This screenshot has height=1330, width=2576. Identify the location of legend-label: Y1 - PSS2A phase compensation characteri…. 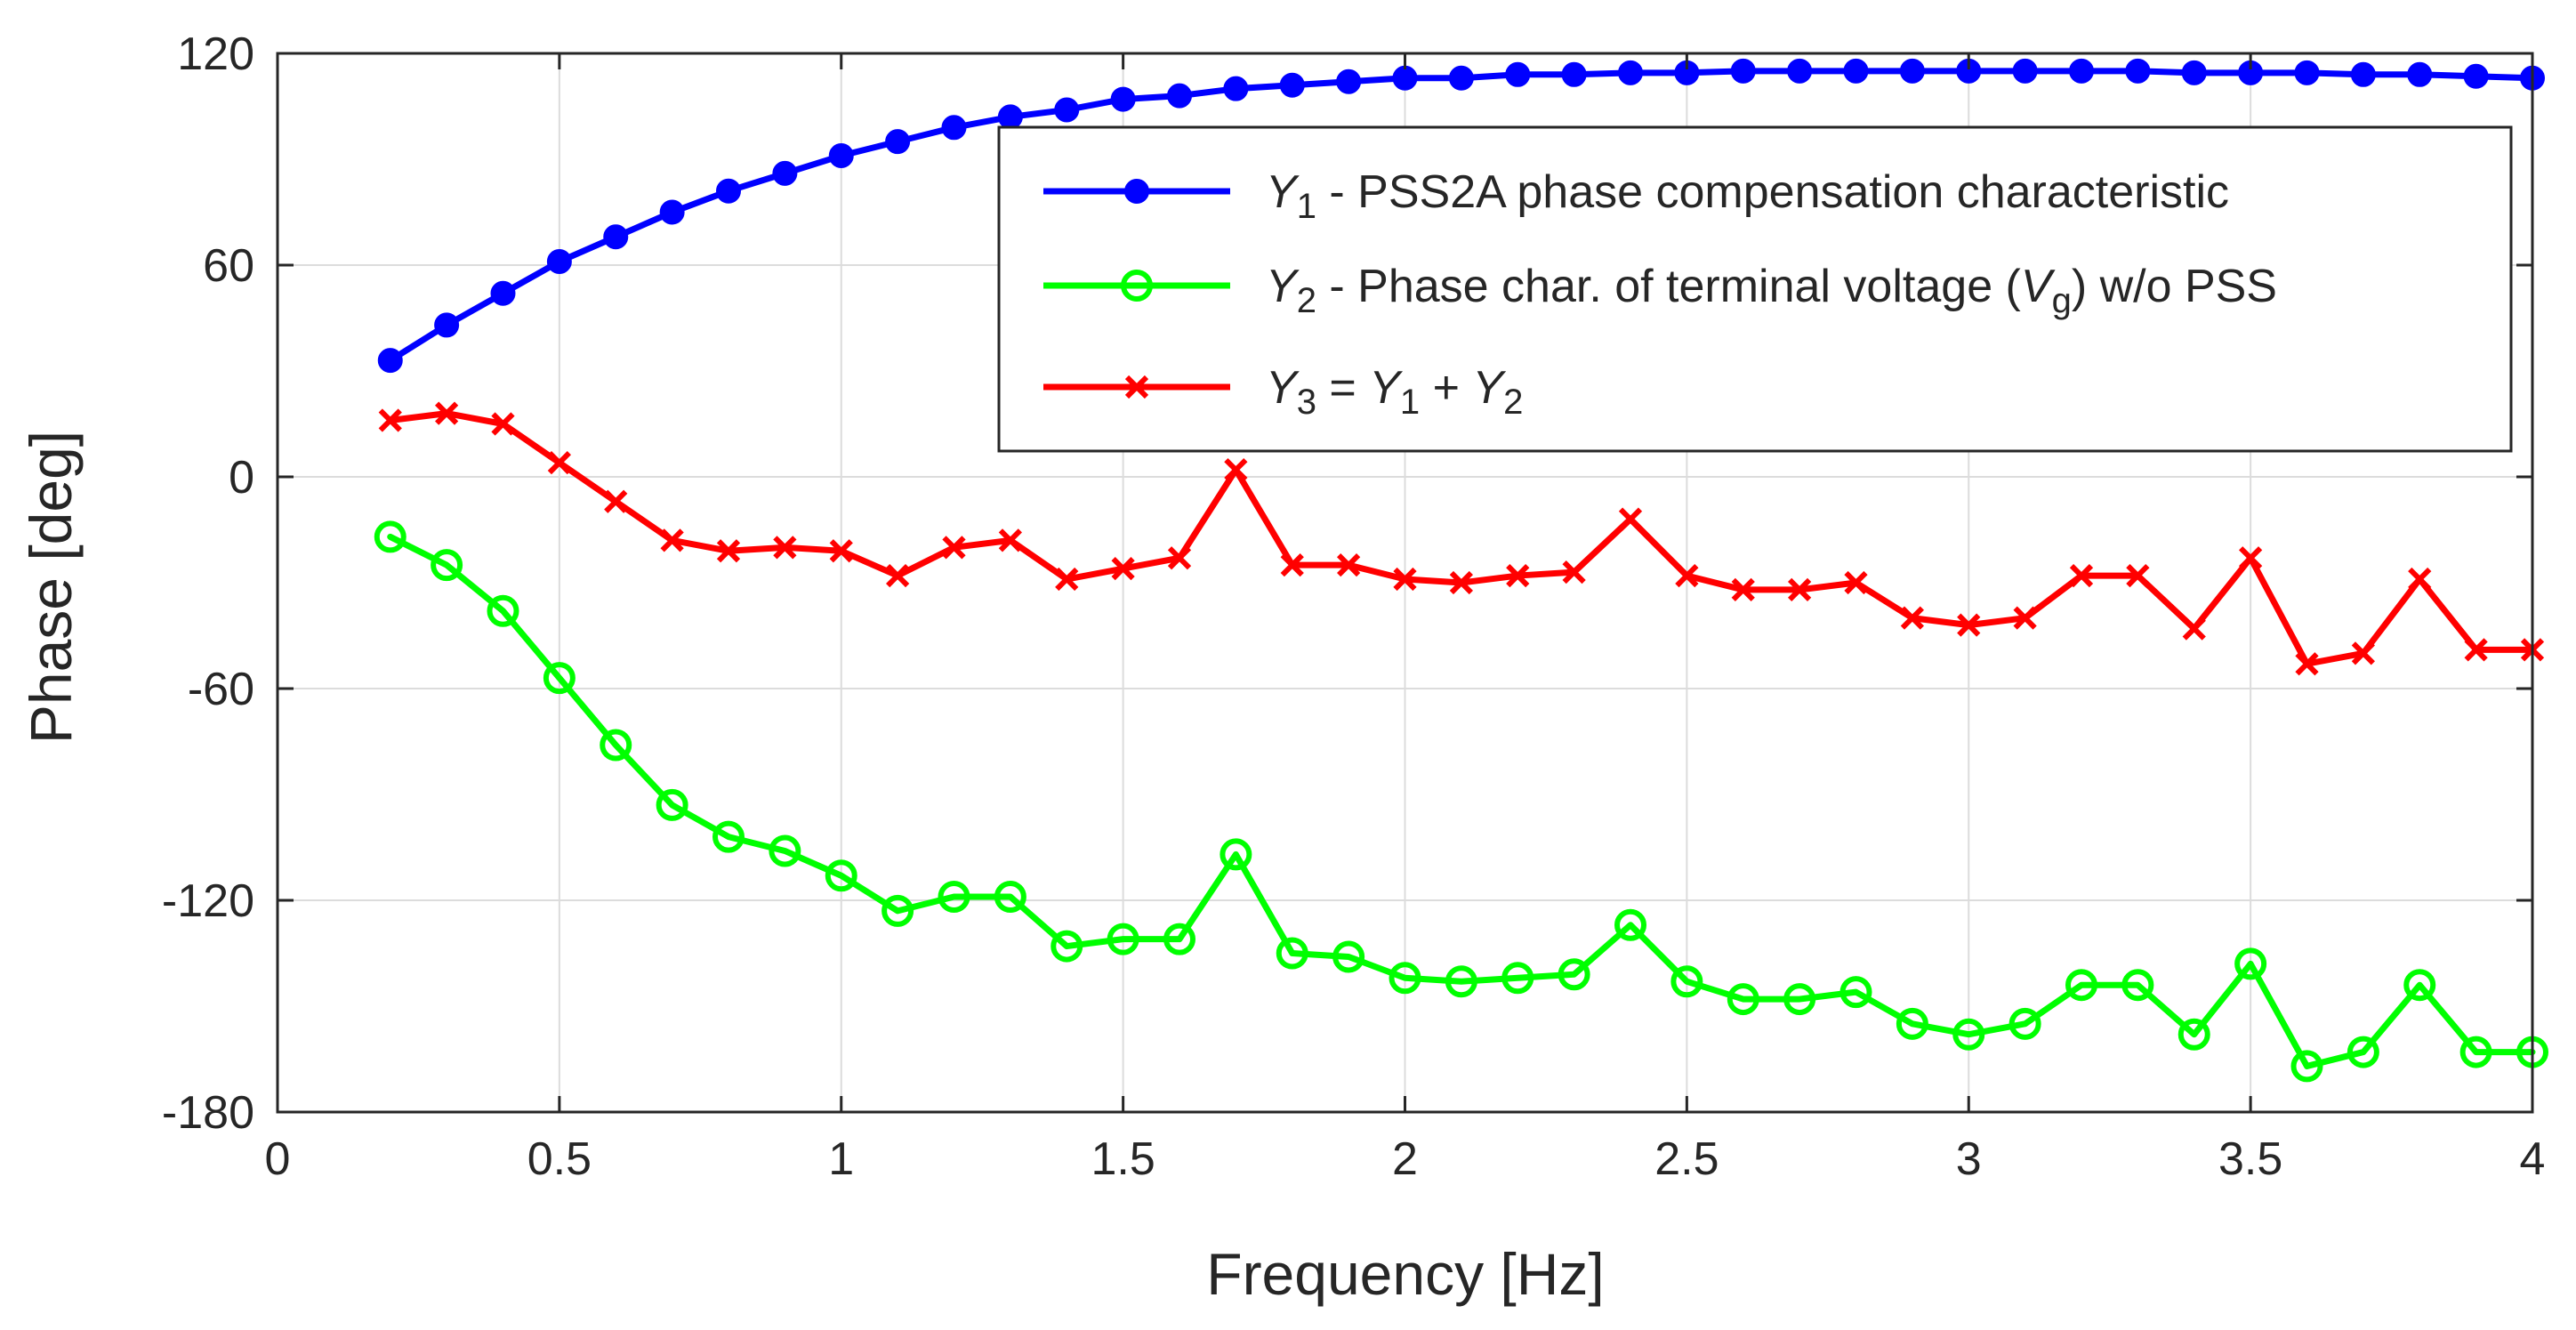
(1747, 196).